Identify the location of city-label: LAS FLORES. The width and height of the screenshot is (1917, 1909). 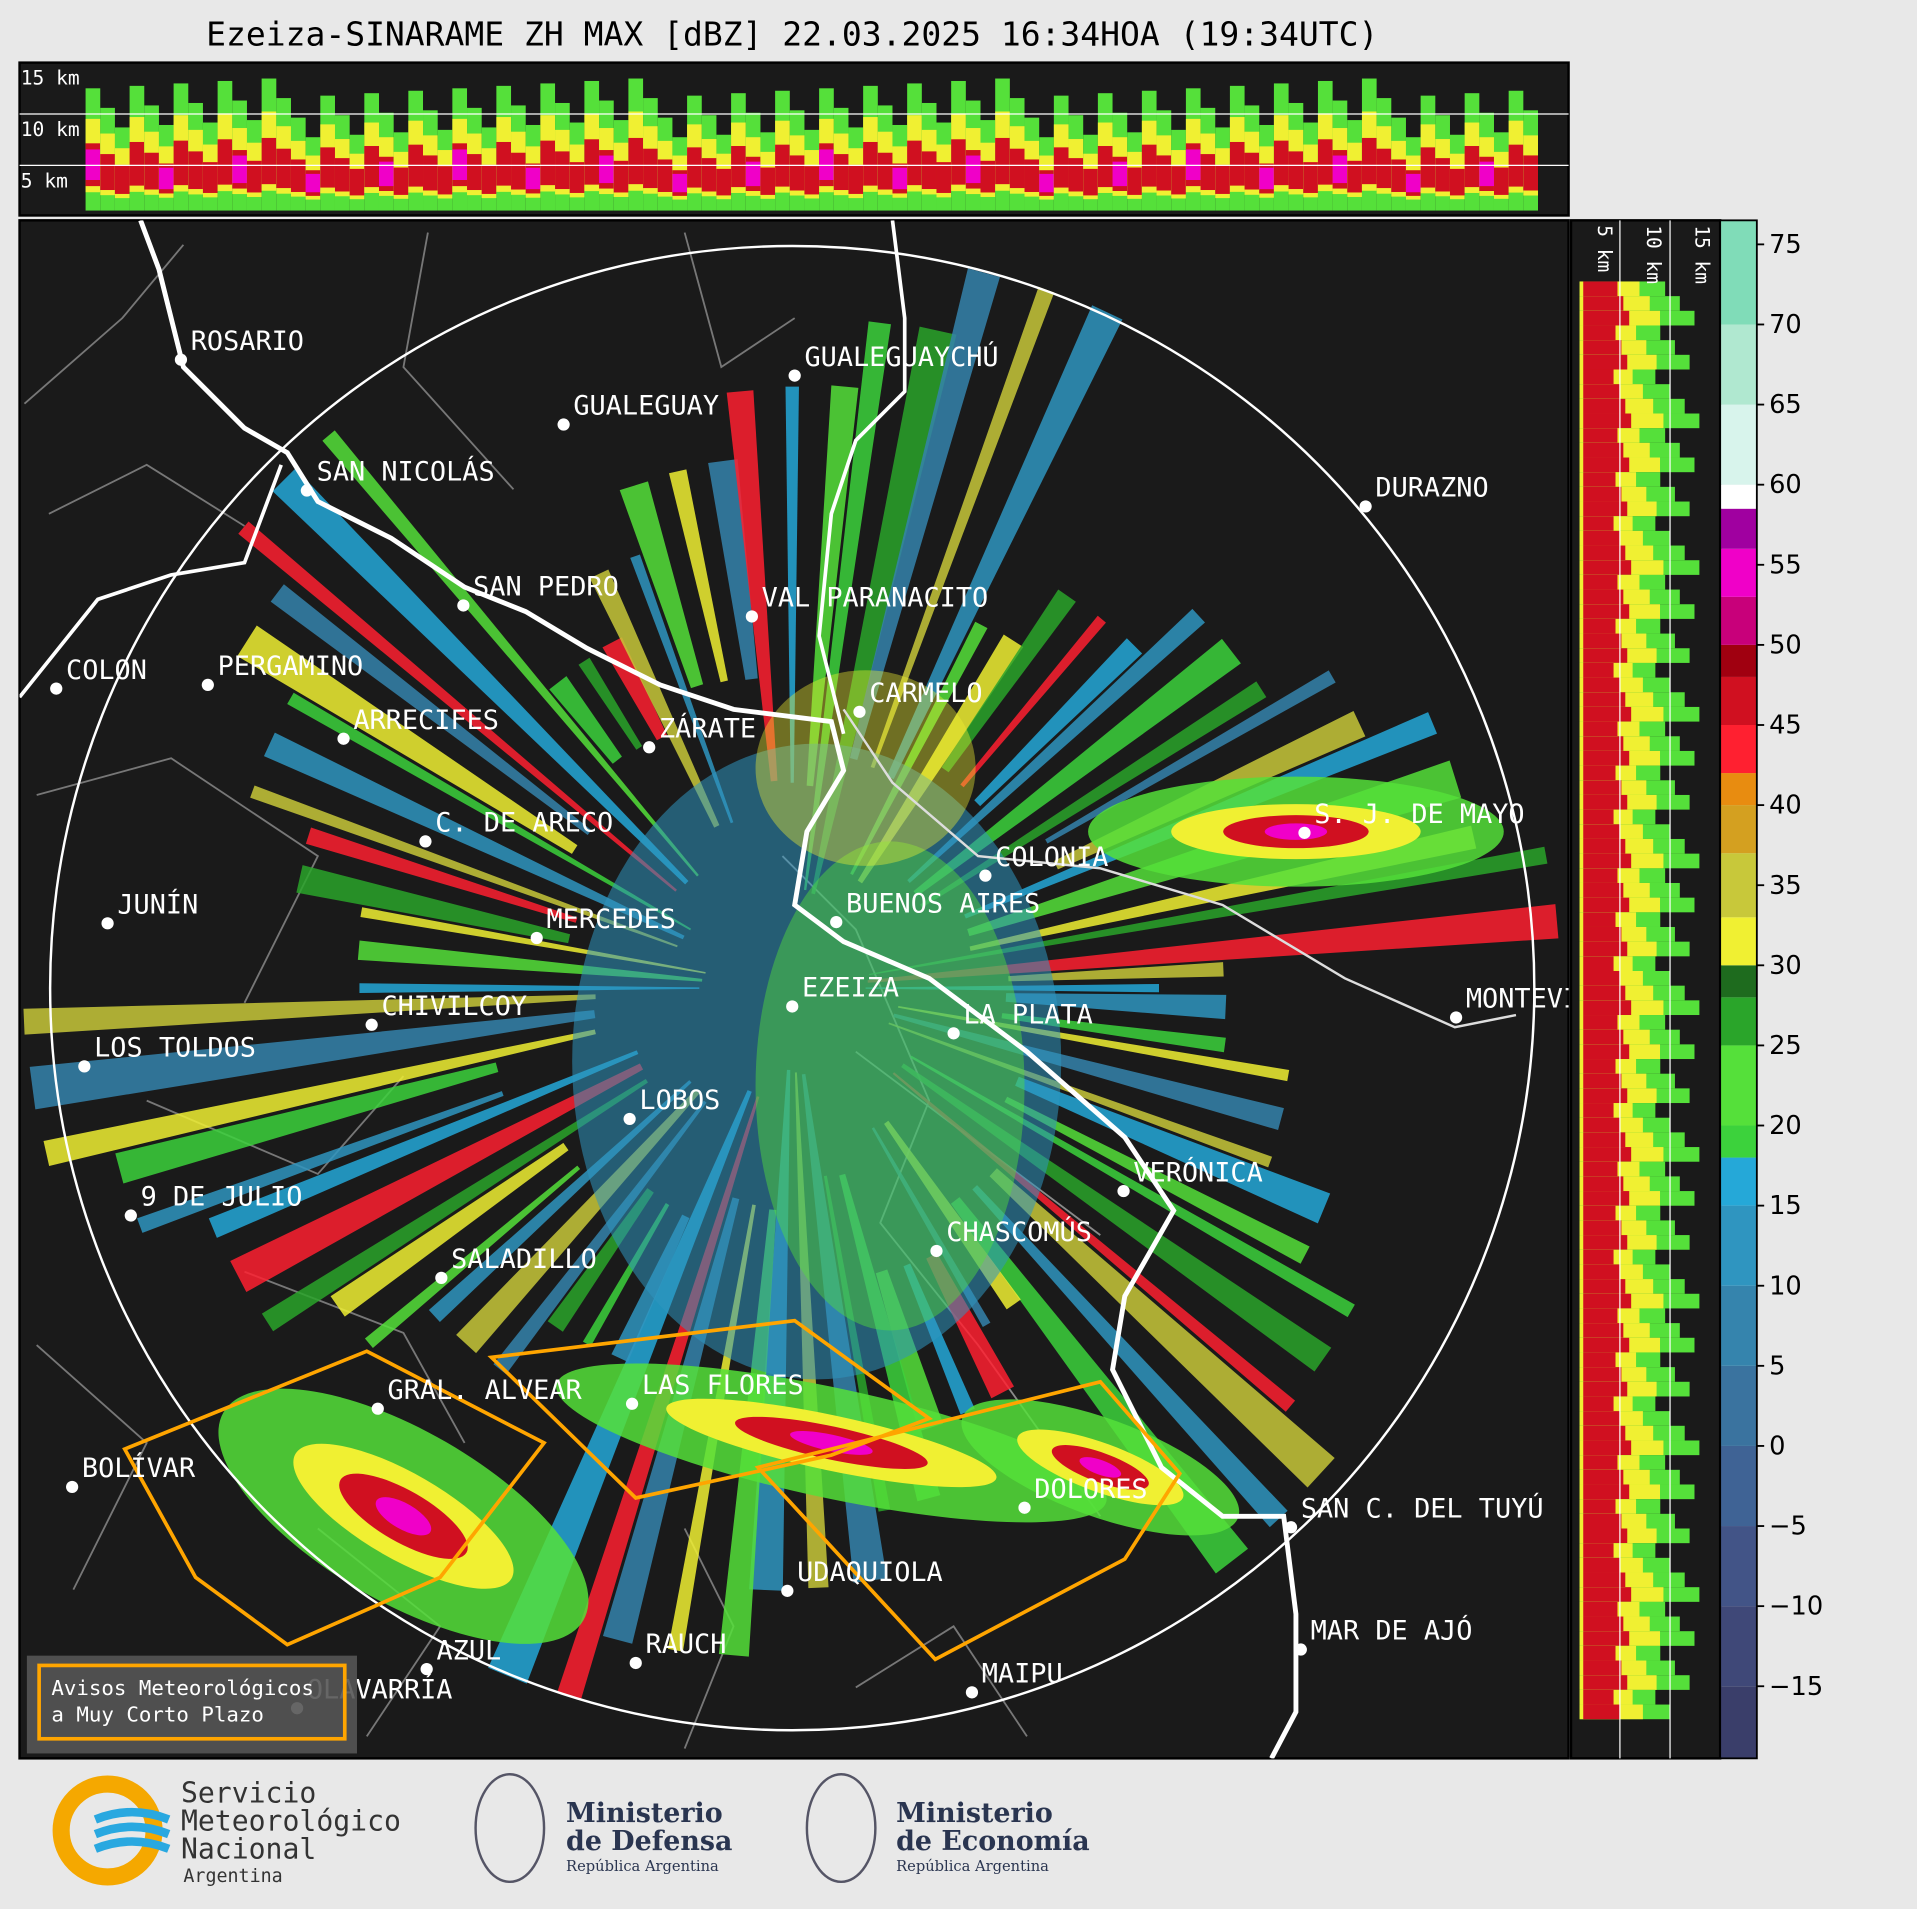
(723, 1385).